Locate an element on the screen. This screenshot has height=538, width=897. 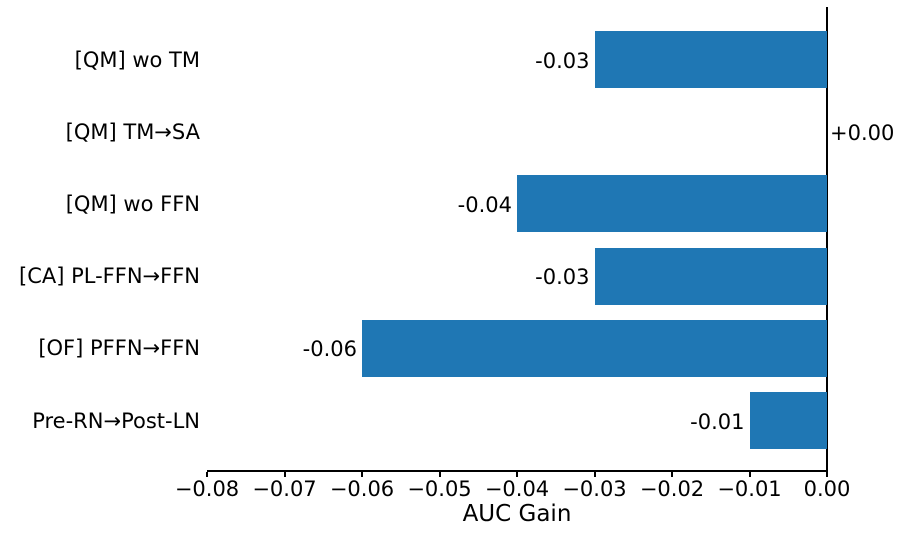
x-tick-label: −0.08 is located at coordinates (207, 489).